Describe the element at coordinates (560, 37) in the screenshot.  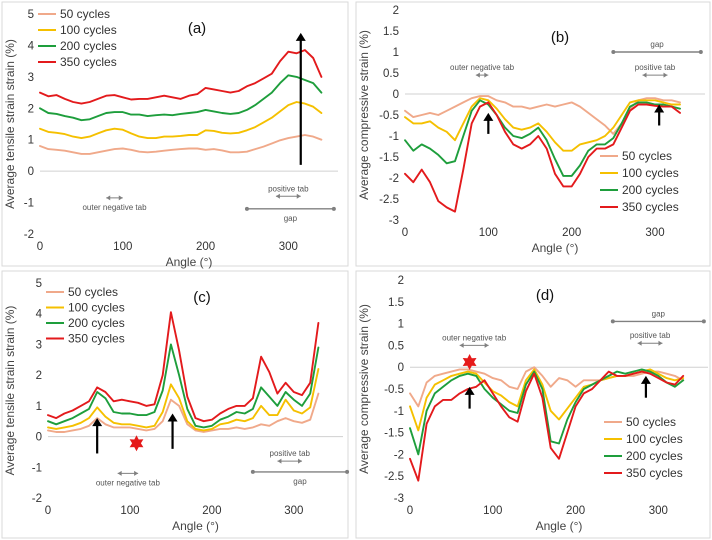
I see `panel-label: (b)` at that location.